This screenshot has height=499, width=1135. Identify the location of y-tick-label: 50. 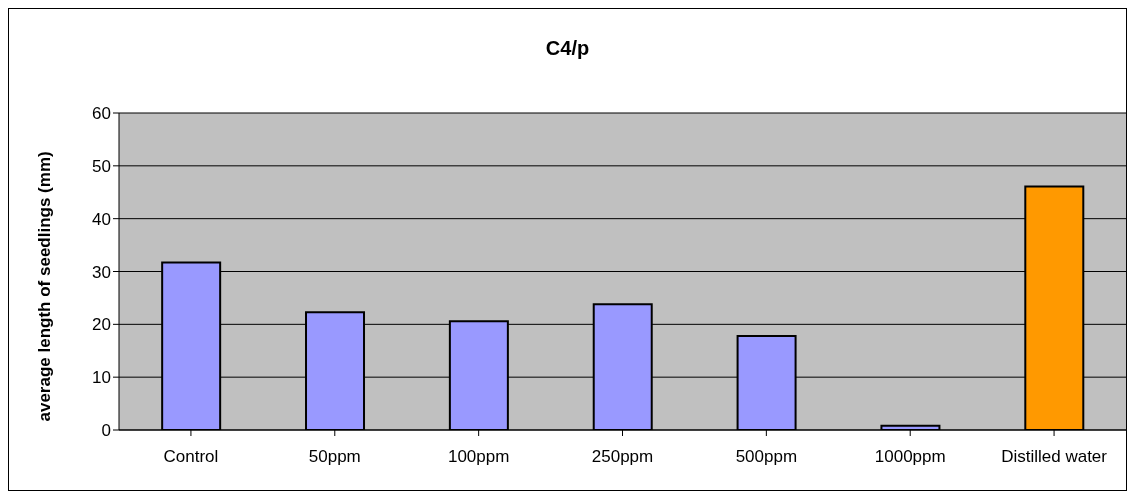
(101, 166).